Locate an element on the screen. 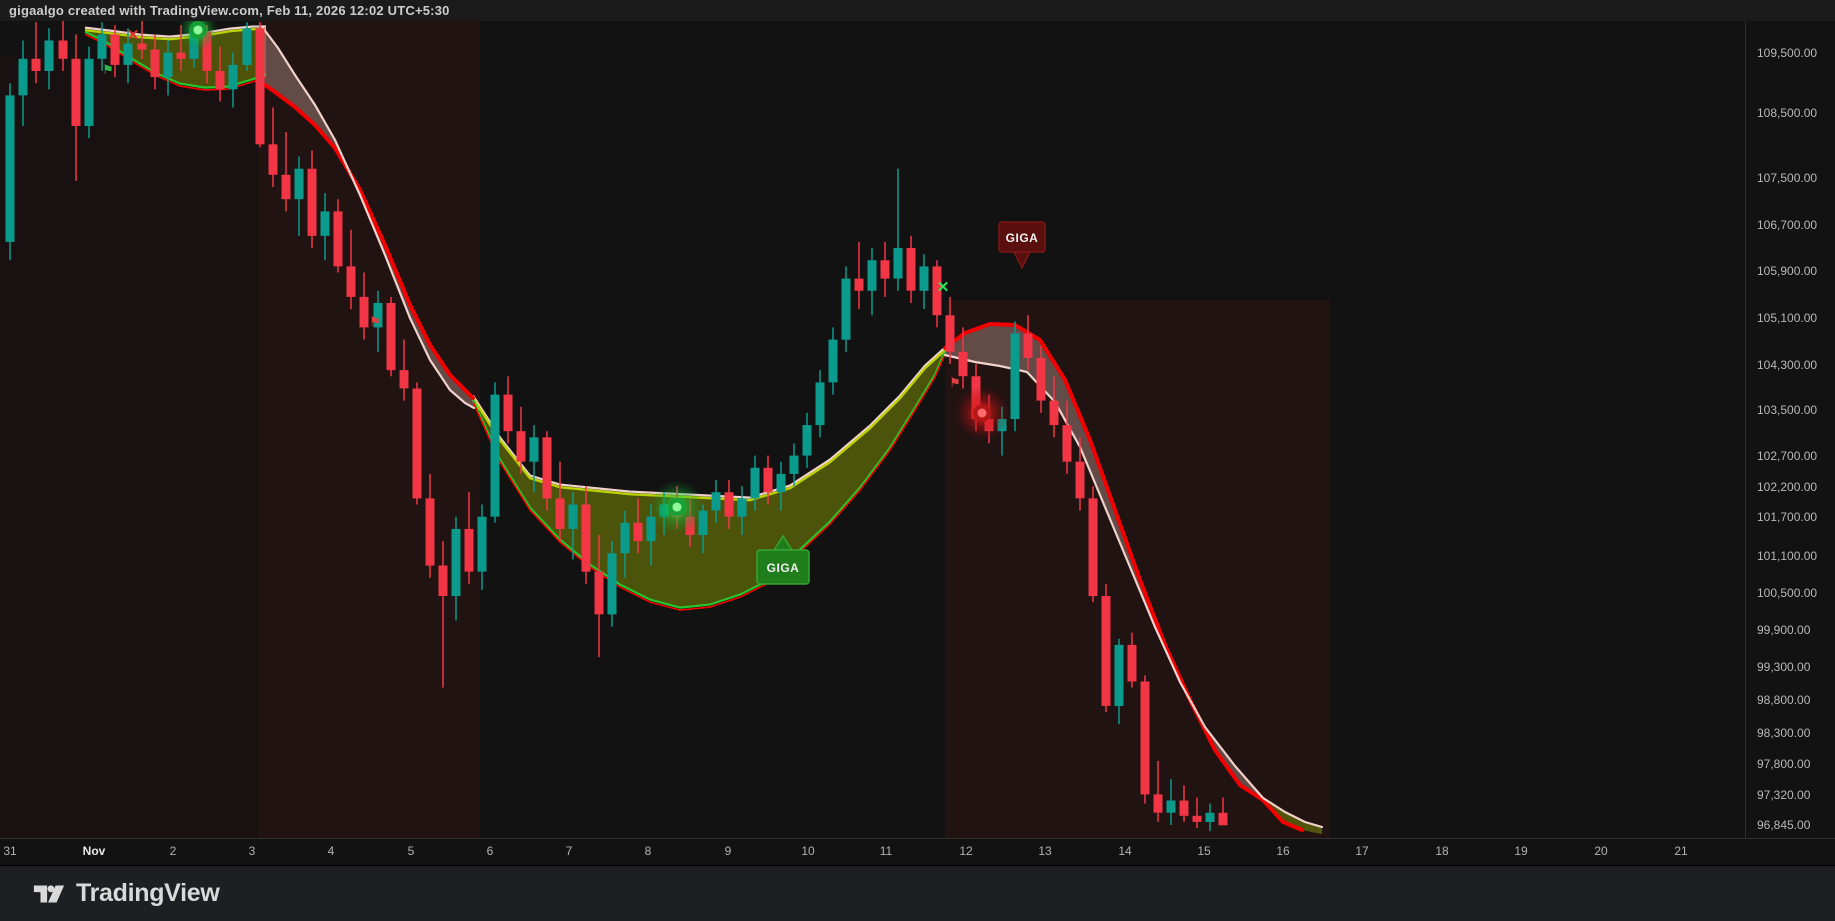  price-tick-label: 105,900.00 is located at coordinates (1787, 271).